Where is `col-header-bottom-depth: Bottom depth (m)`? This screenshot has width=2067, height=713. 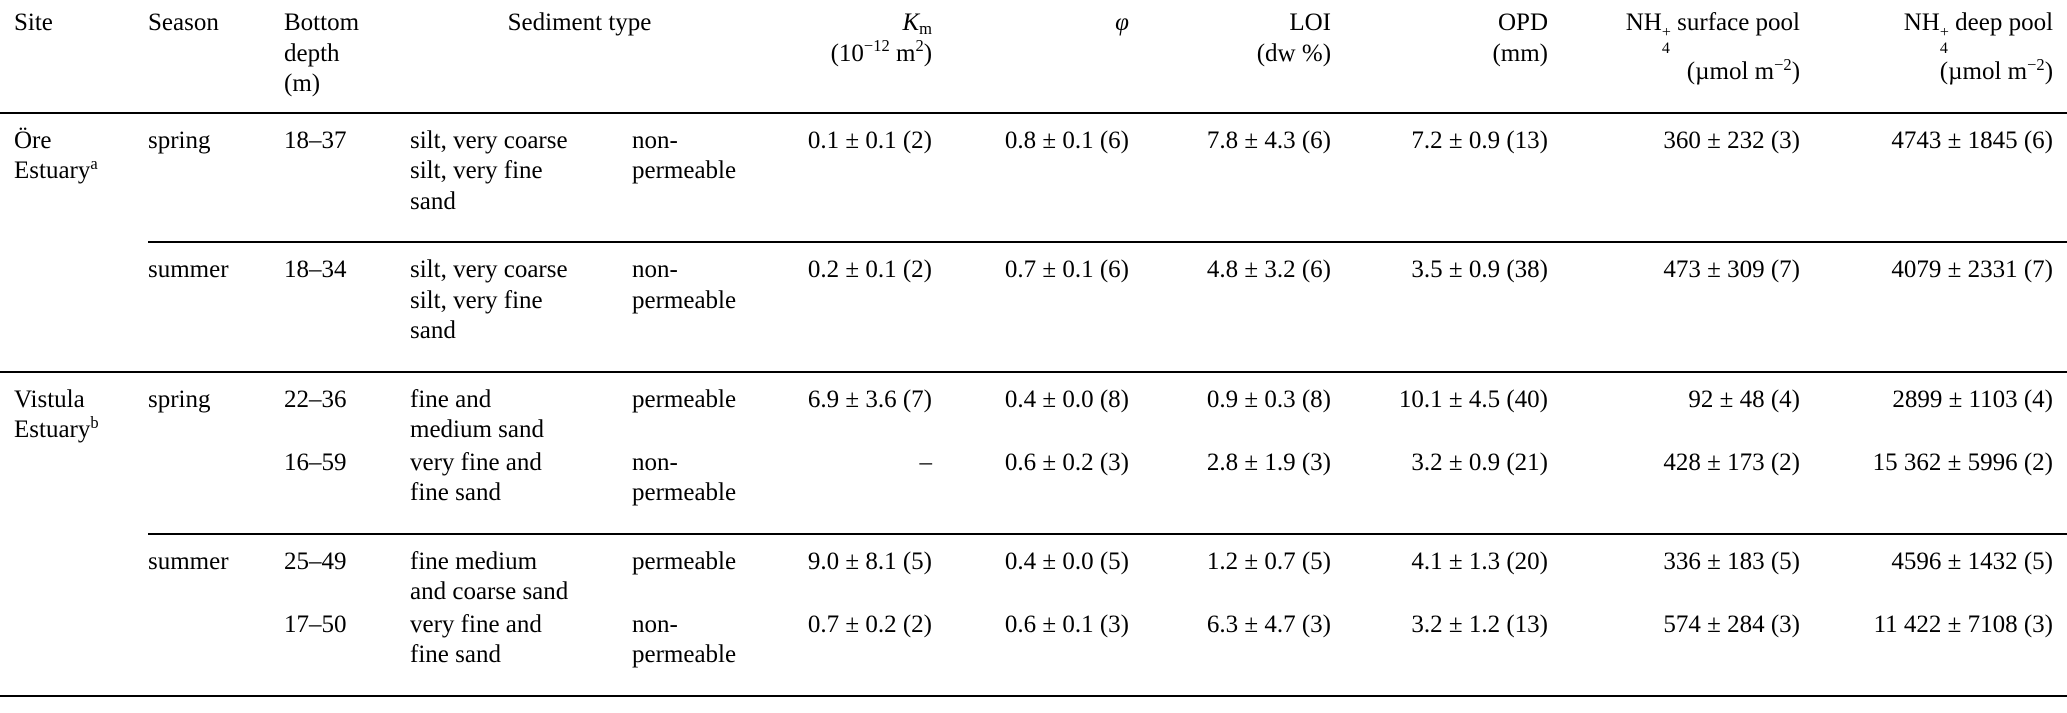 col-header-bottom-depth: Bottom depth (m) is located at coordinates (347, 57).